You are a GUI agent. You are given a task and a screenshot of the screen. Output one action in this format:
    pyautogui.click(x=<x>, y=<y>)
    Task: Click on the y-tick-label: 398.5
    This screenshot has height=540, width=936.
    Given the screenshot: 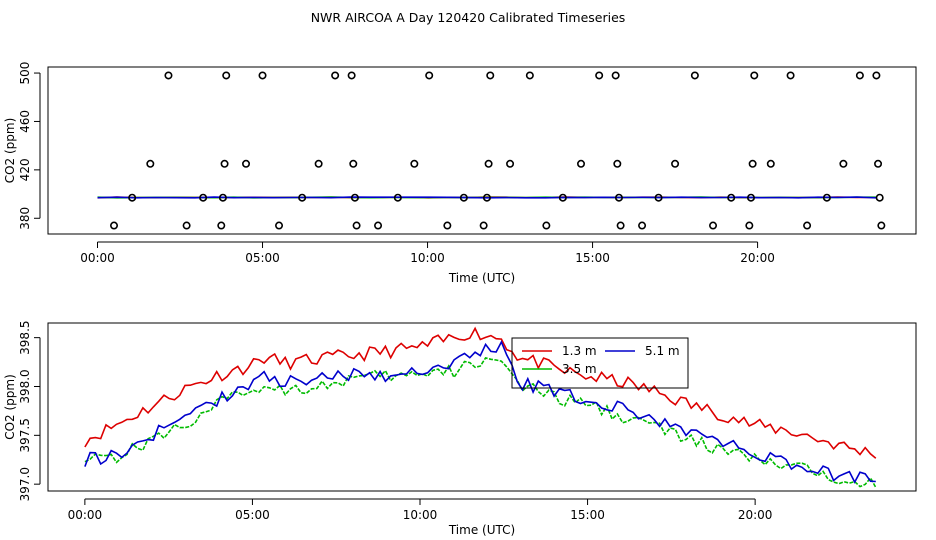 What is the action you would take?
    pyautogui.click(x=25, y=337)
    